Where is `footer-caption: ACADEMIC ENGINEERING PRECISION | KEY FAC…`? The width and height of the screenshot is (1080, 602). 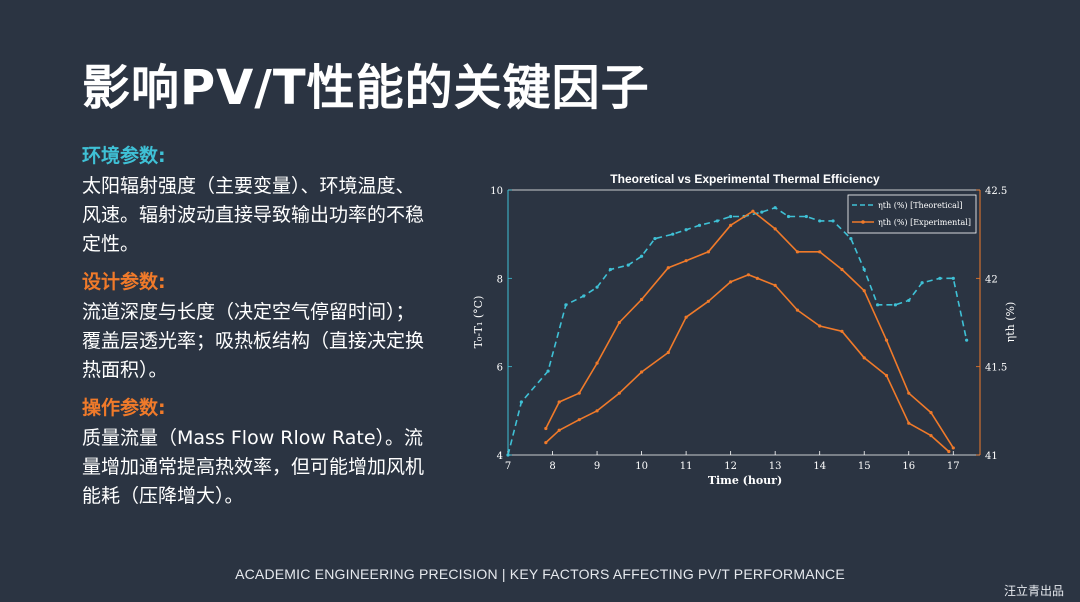 footer-caption: ACADEMIC ENGINEERING PRECISION | KEY FAC… is located at coordinates (540, 574).